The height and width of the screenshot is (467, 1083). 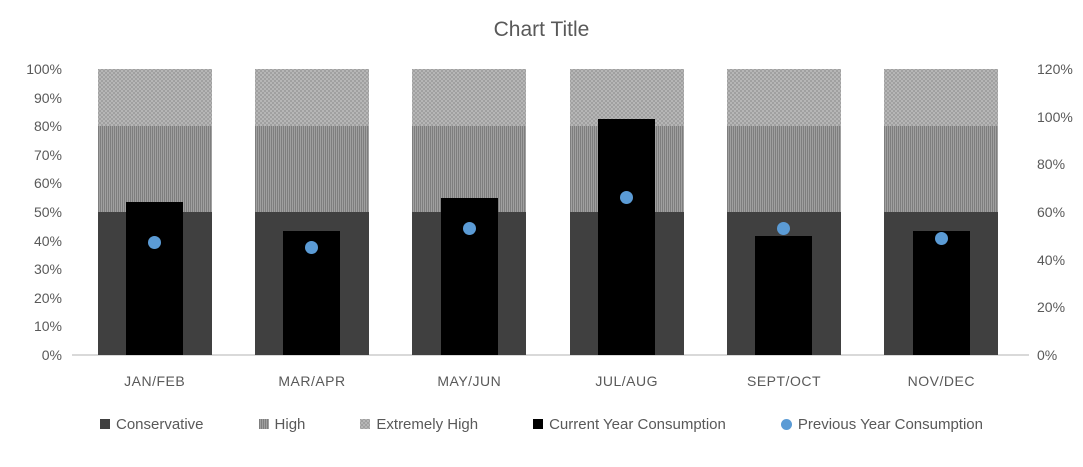 I want to click on legend-swatch-previous-year-consumption-icon, so click(x=786, y=424).